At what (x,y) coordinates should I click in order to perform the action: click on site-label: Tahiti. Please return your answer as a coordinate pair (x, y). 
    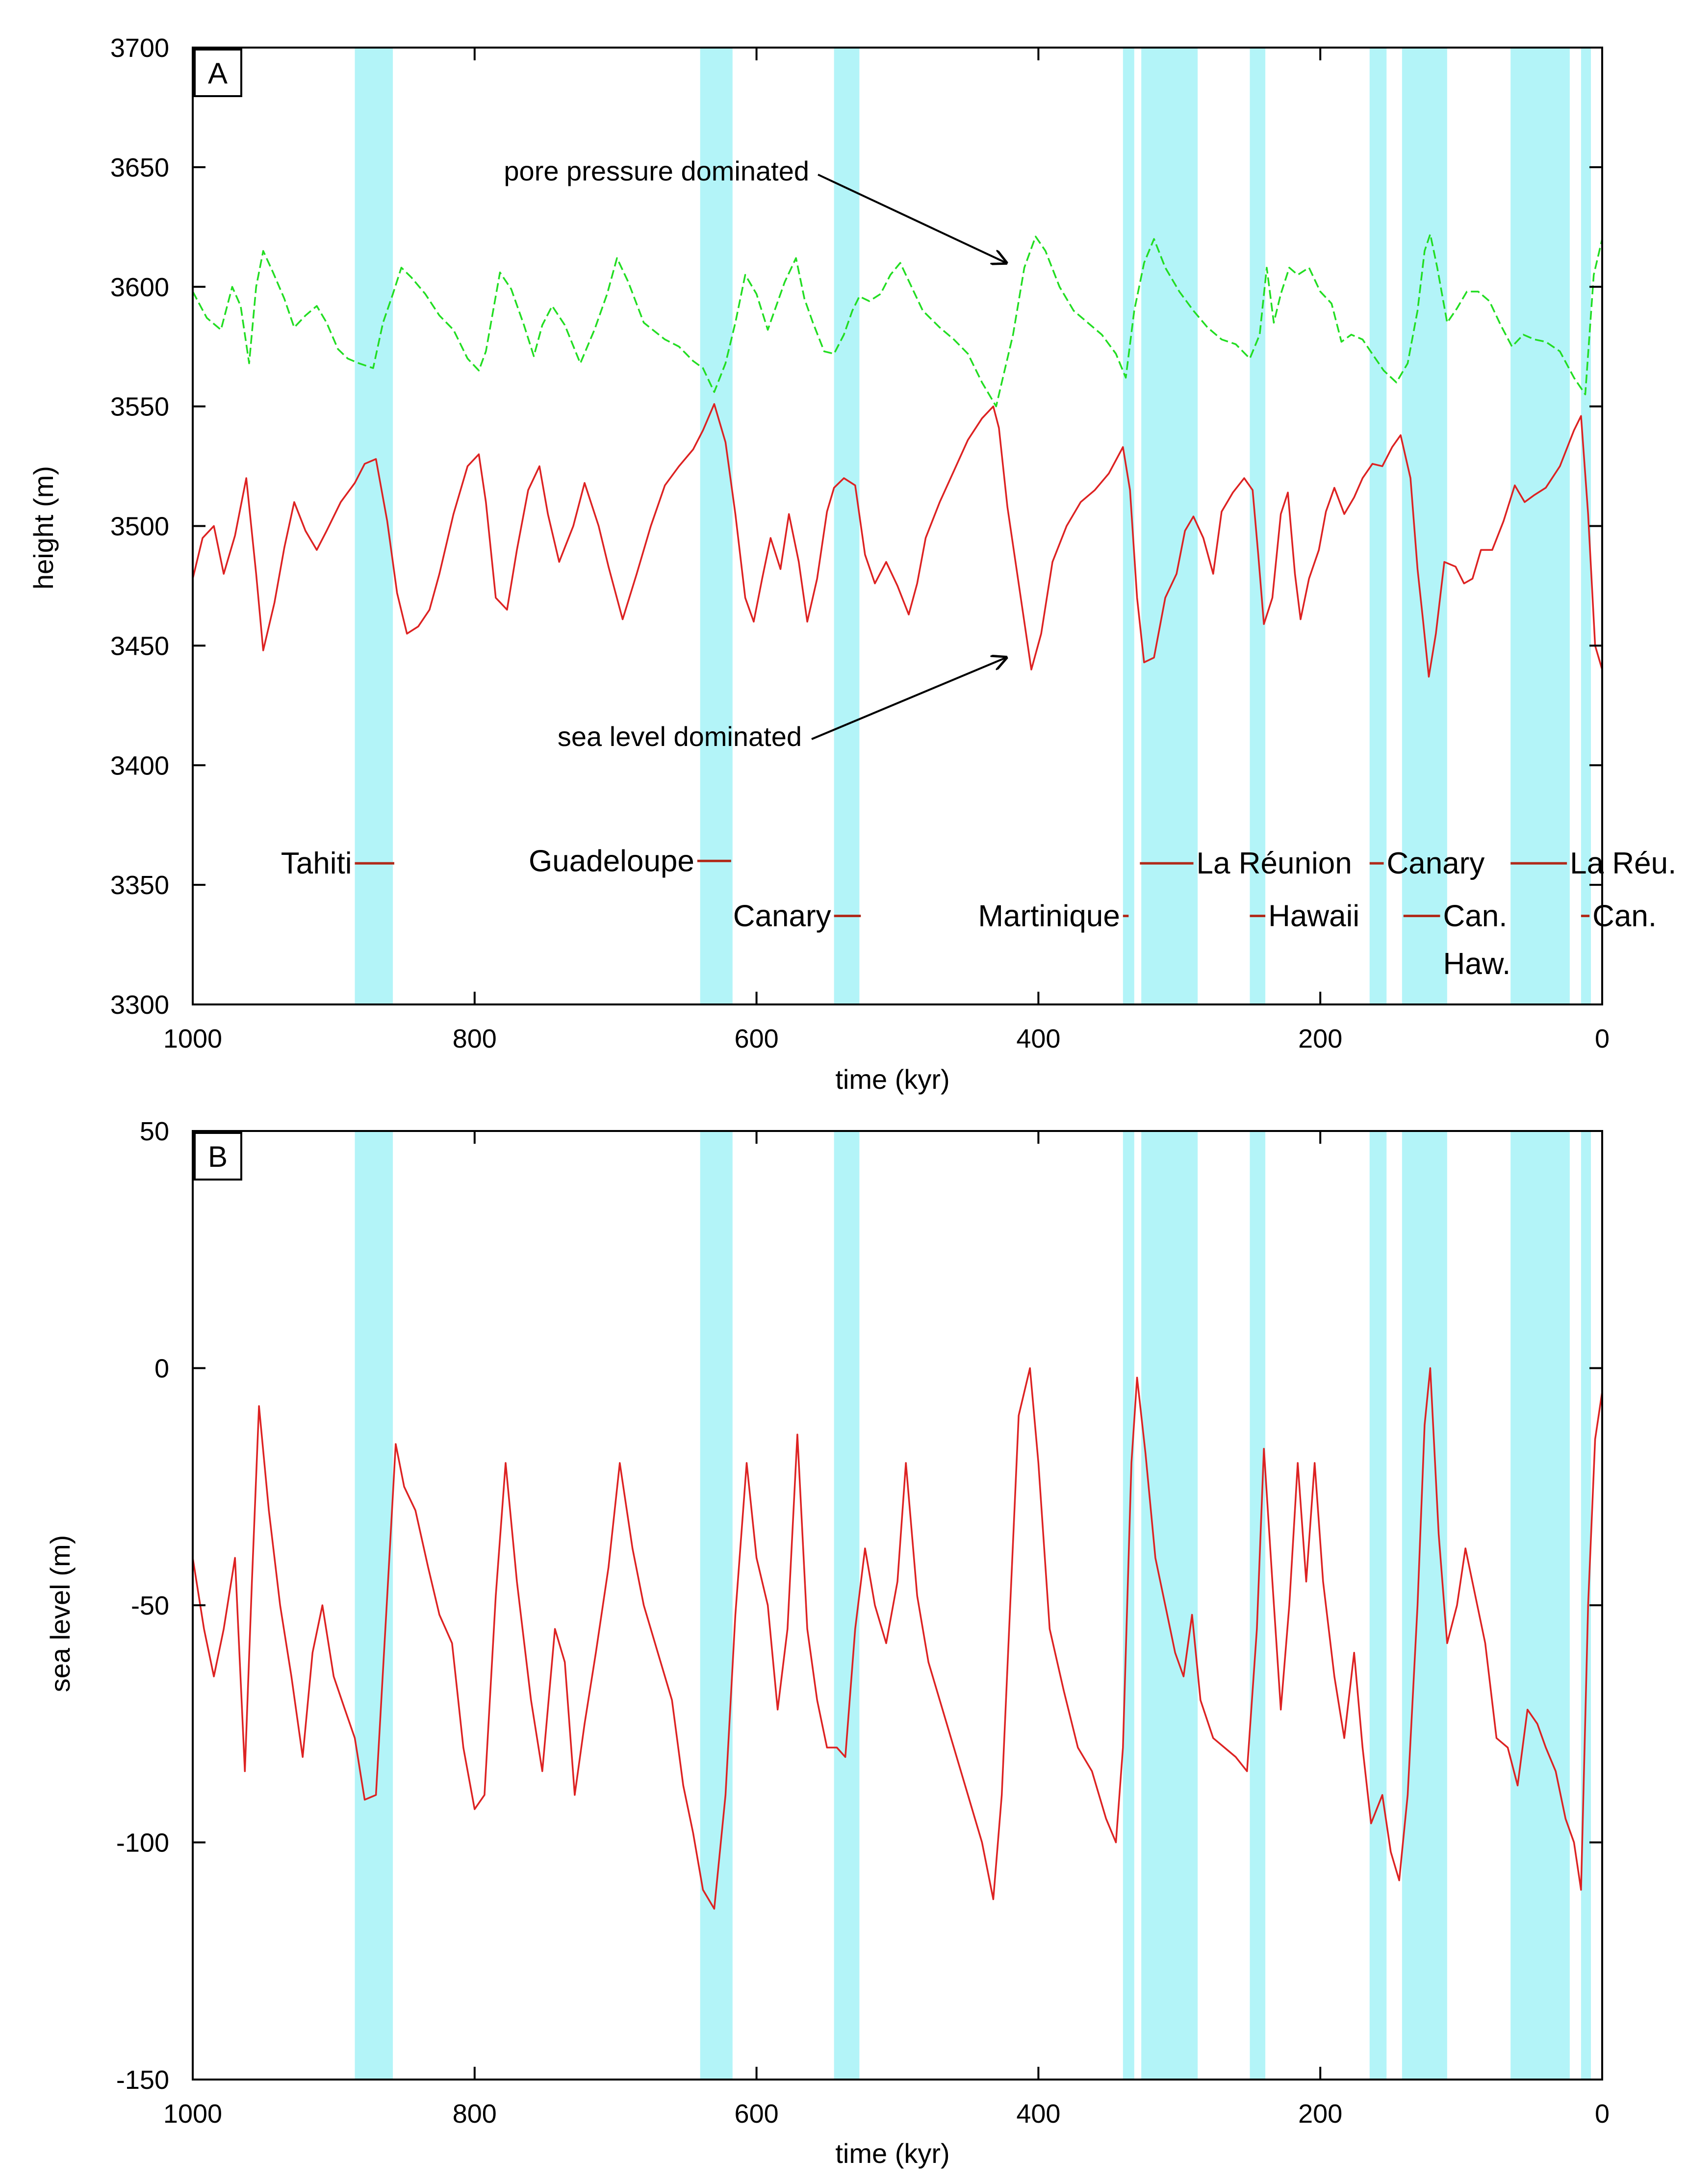
    Looking at the image, I should click on (337, 863).